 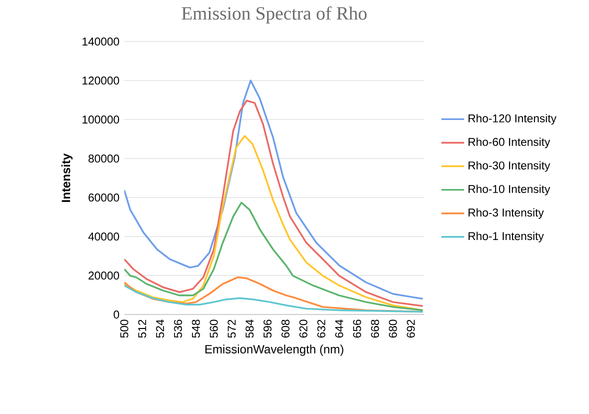 I want to click on legend-label: Rho-10 Intensity, so click(x=509, y=190).